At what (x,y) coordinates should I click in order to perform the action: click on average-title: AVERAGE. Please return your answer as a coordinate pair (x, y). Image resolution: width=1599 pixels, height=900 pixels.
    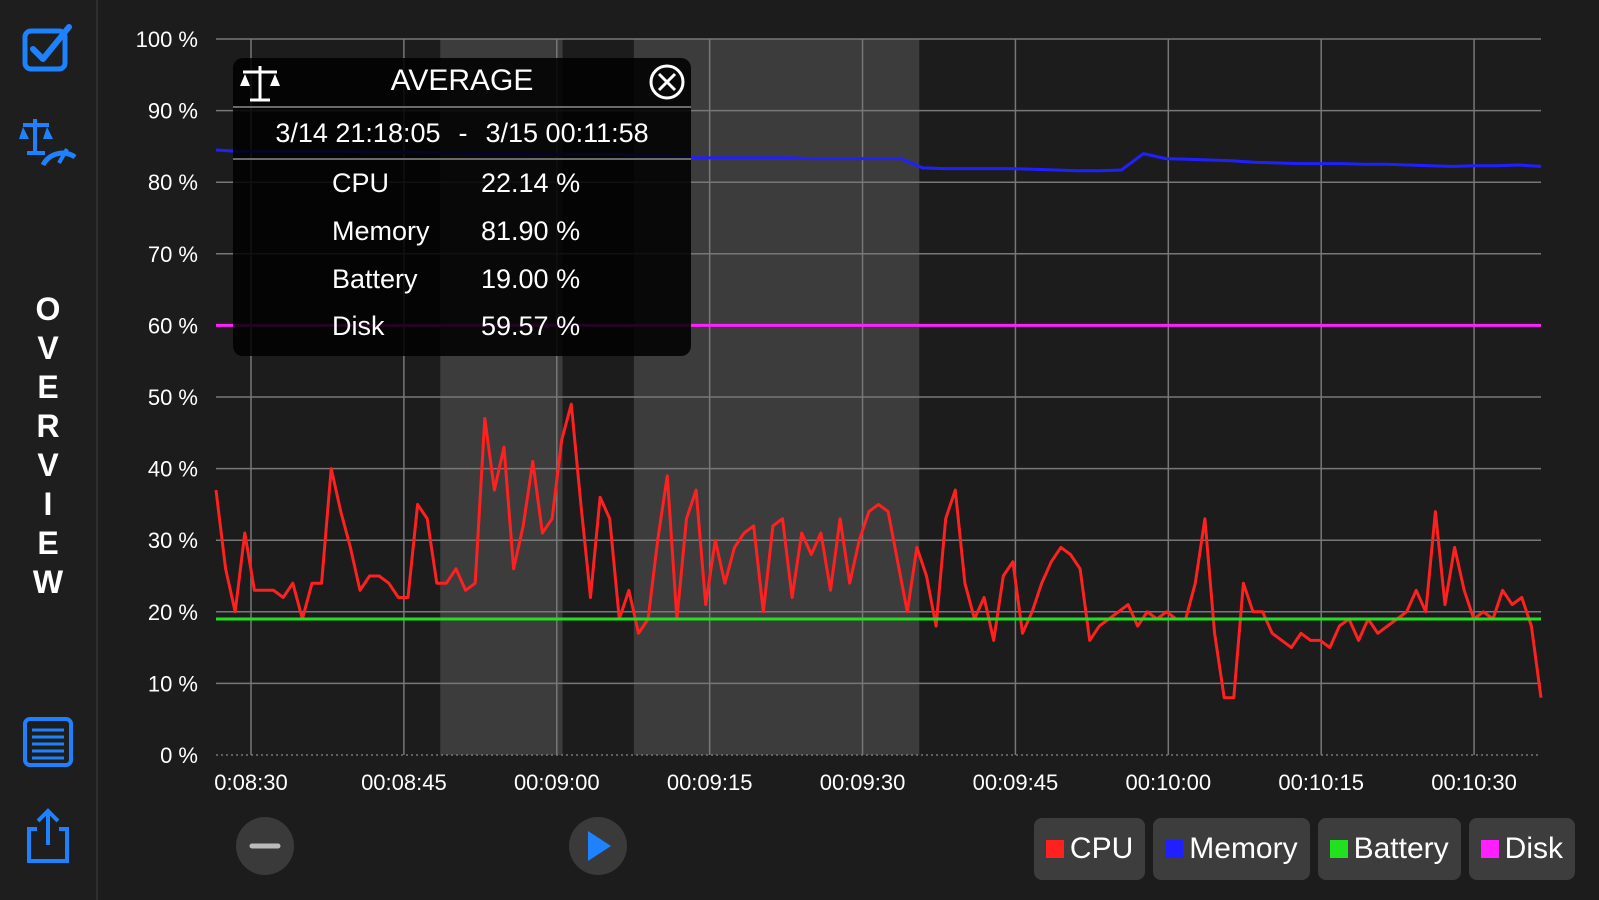
    Looking at the image, I should click on (462, 80).